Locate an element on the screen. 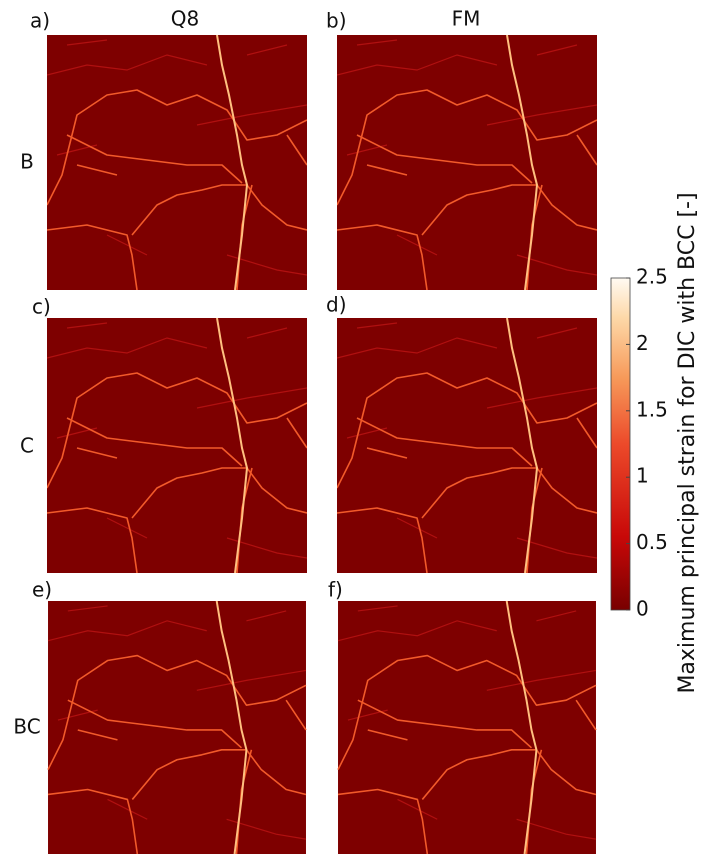 The height and width of the screenshot is (858, 701). column-header: Q8 is located at coordinates (185, 19).